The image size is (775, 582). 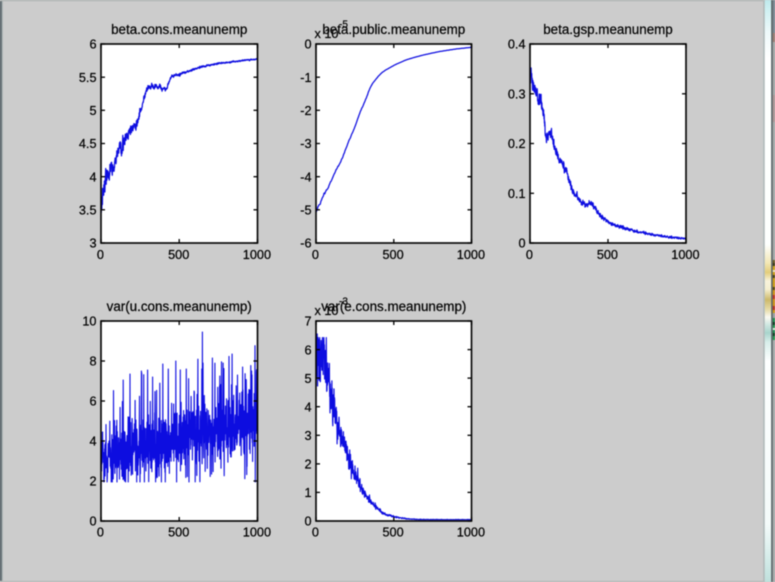 What do you see at coordinates (92, 362) in the screenshot?
I see `svg-text: 8` at bounding box center [92, 362].